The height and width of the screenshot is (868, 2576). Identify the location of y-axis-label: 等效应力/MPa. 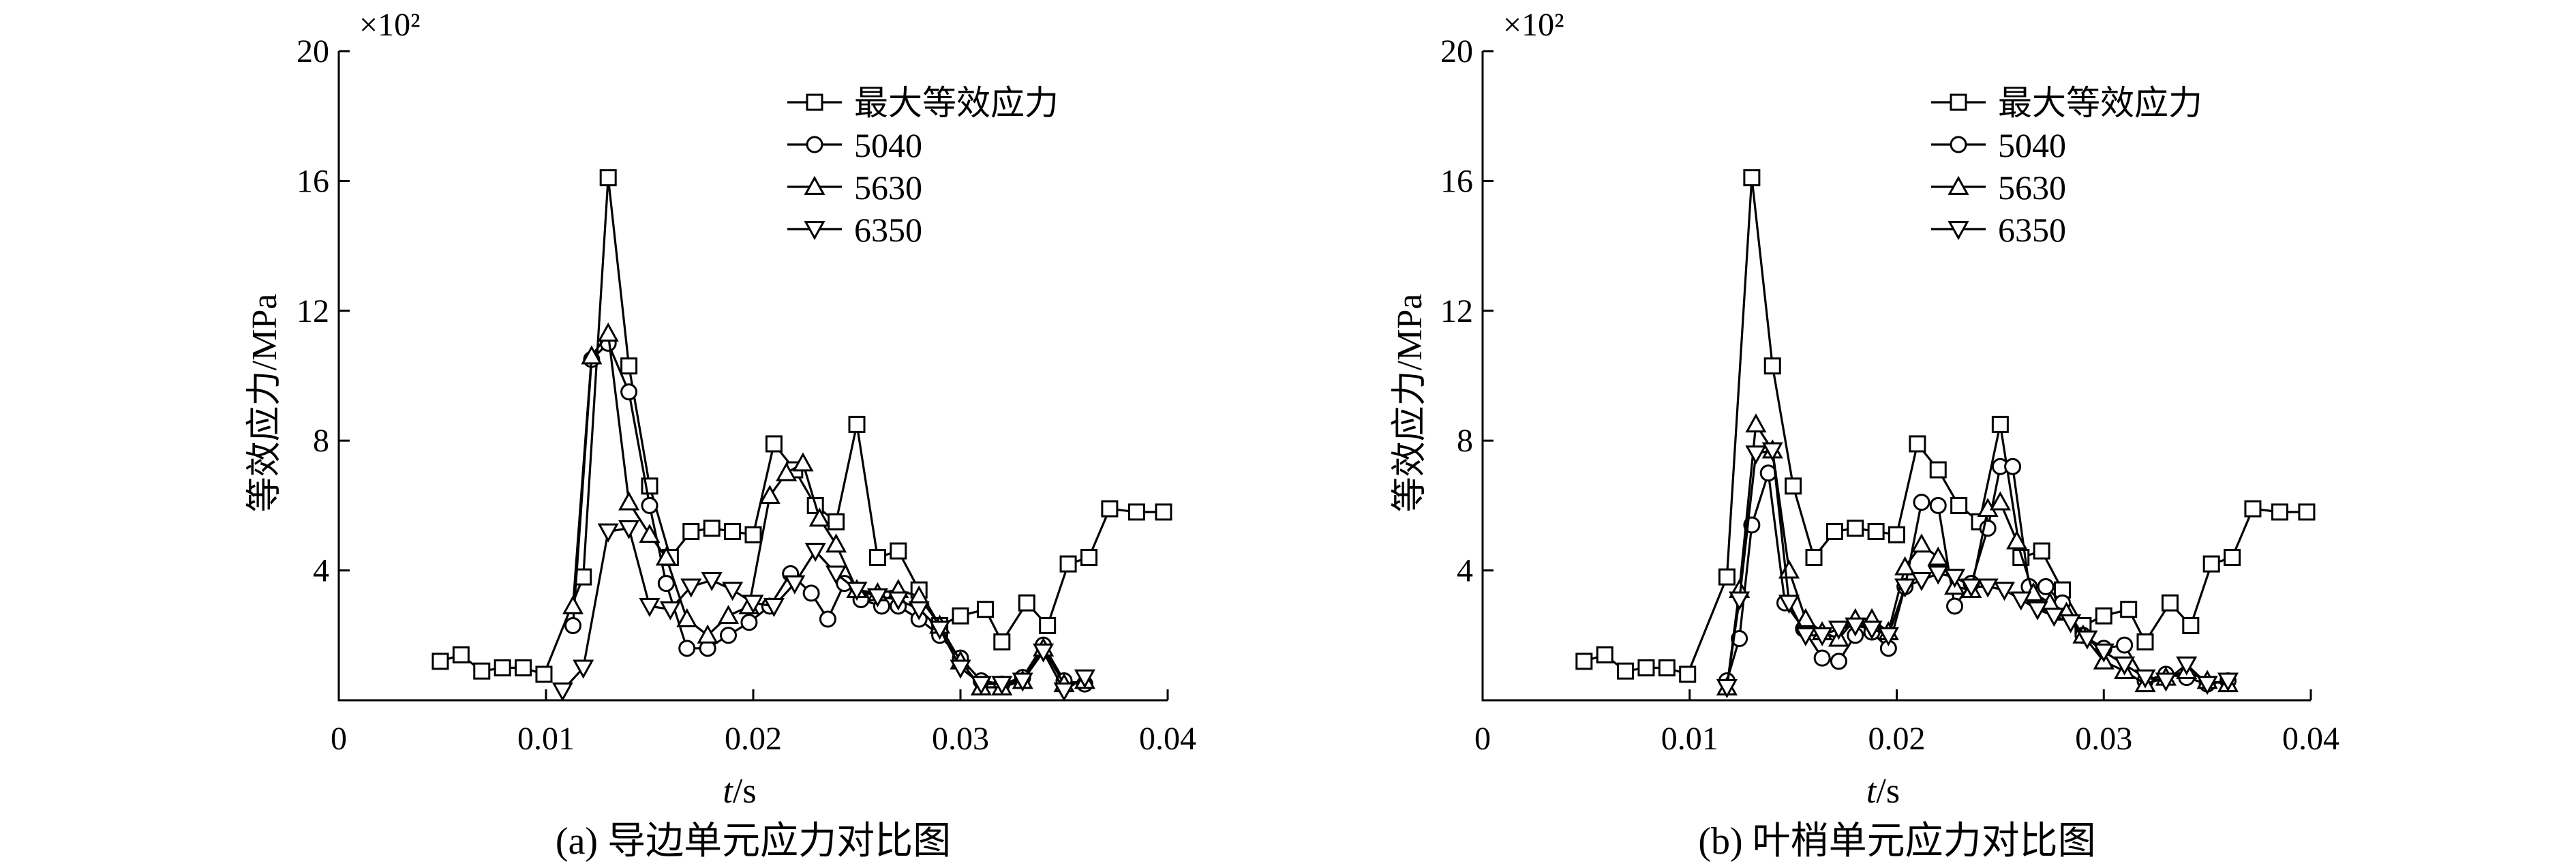
(1410, 404).